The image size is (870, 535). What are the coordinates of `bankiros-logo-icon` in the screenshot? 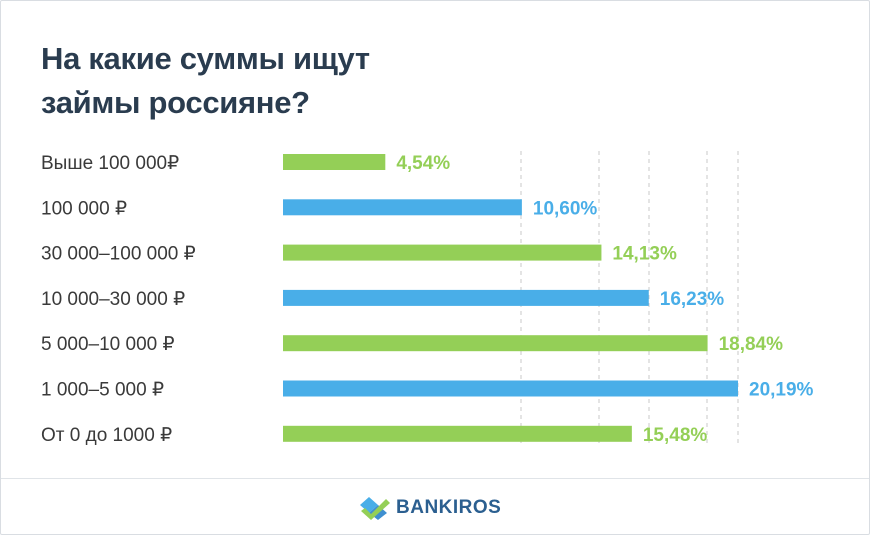 It's located at (375, 508).